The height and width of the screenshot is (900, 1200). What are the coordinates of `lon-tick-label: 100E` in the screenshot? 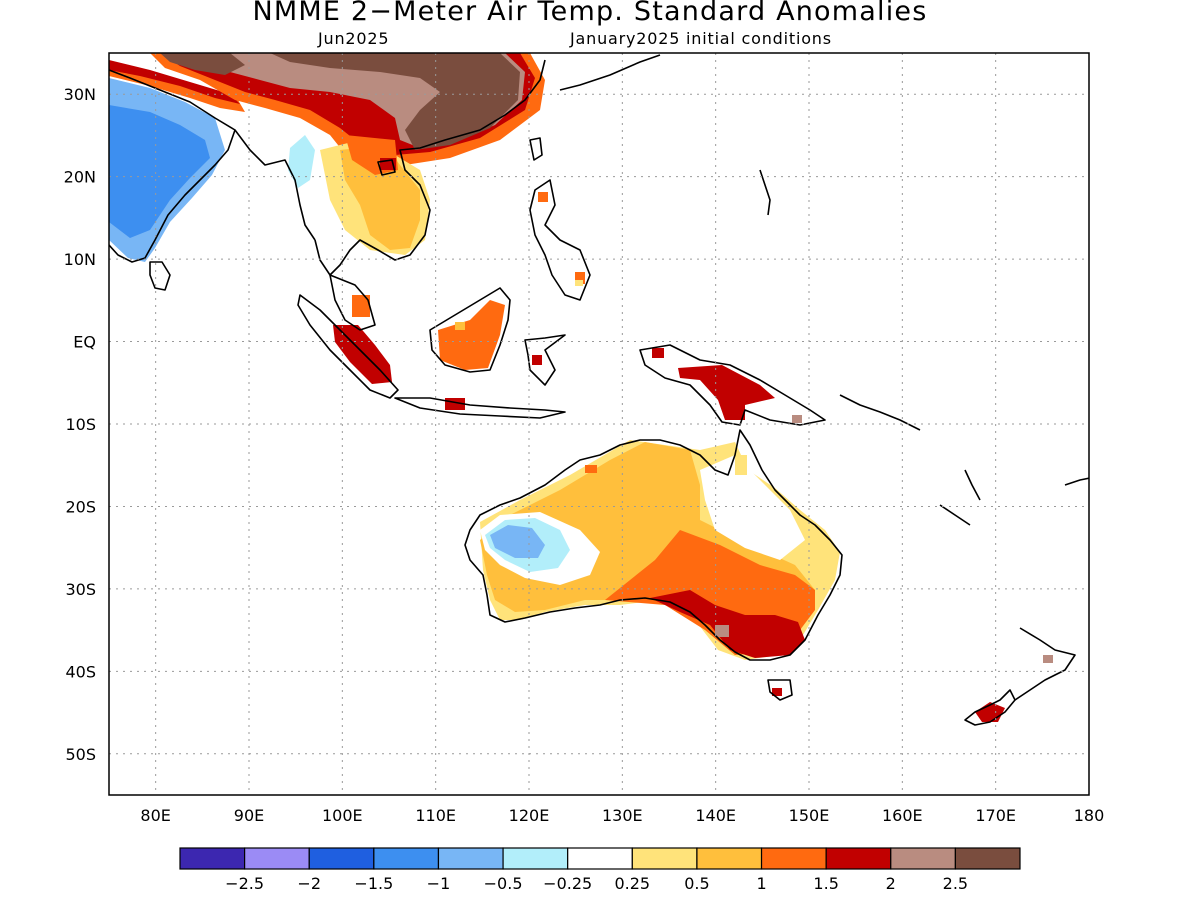 It's located at (342, 815).